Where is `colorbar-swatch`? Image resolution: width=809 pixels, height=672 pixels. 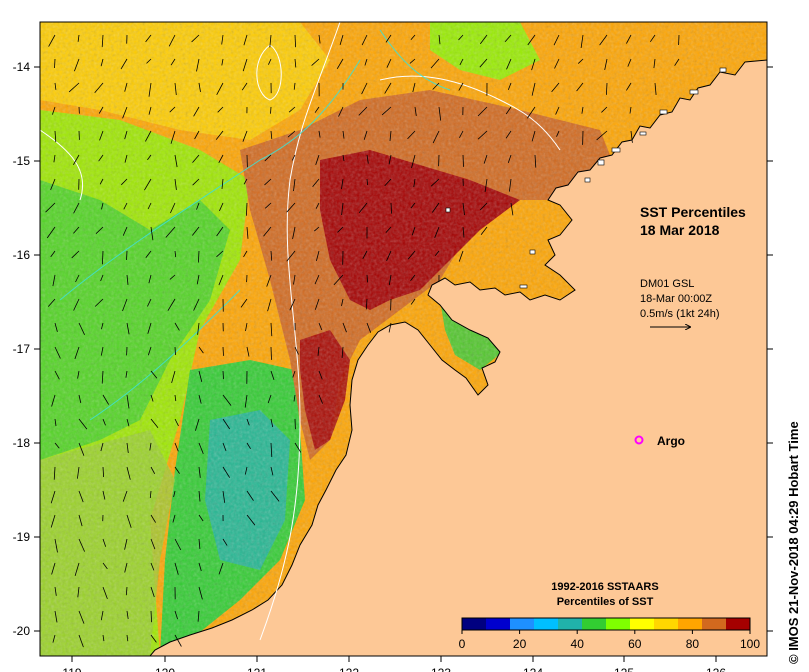 colorbar-swatch is located at coordinates (642, 624).